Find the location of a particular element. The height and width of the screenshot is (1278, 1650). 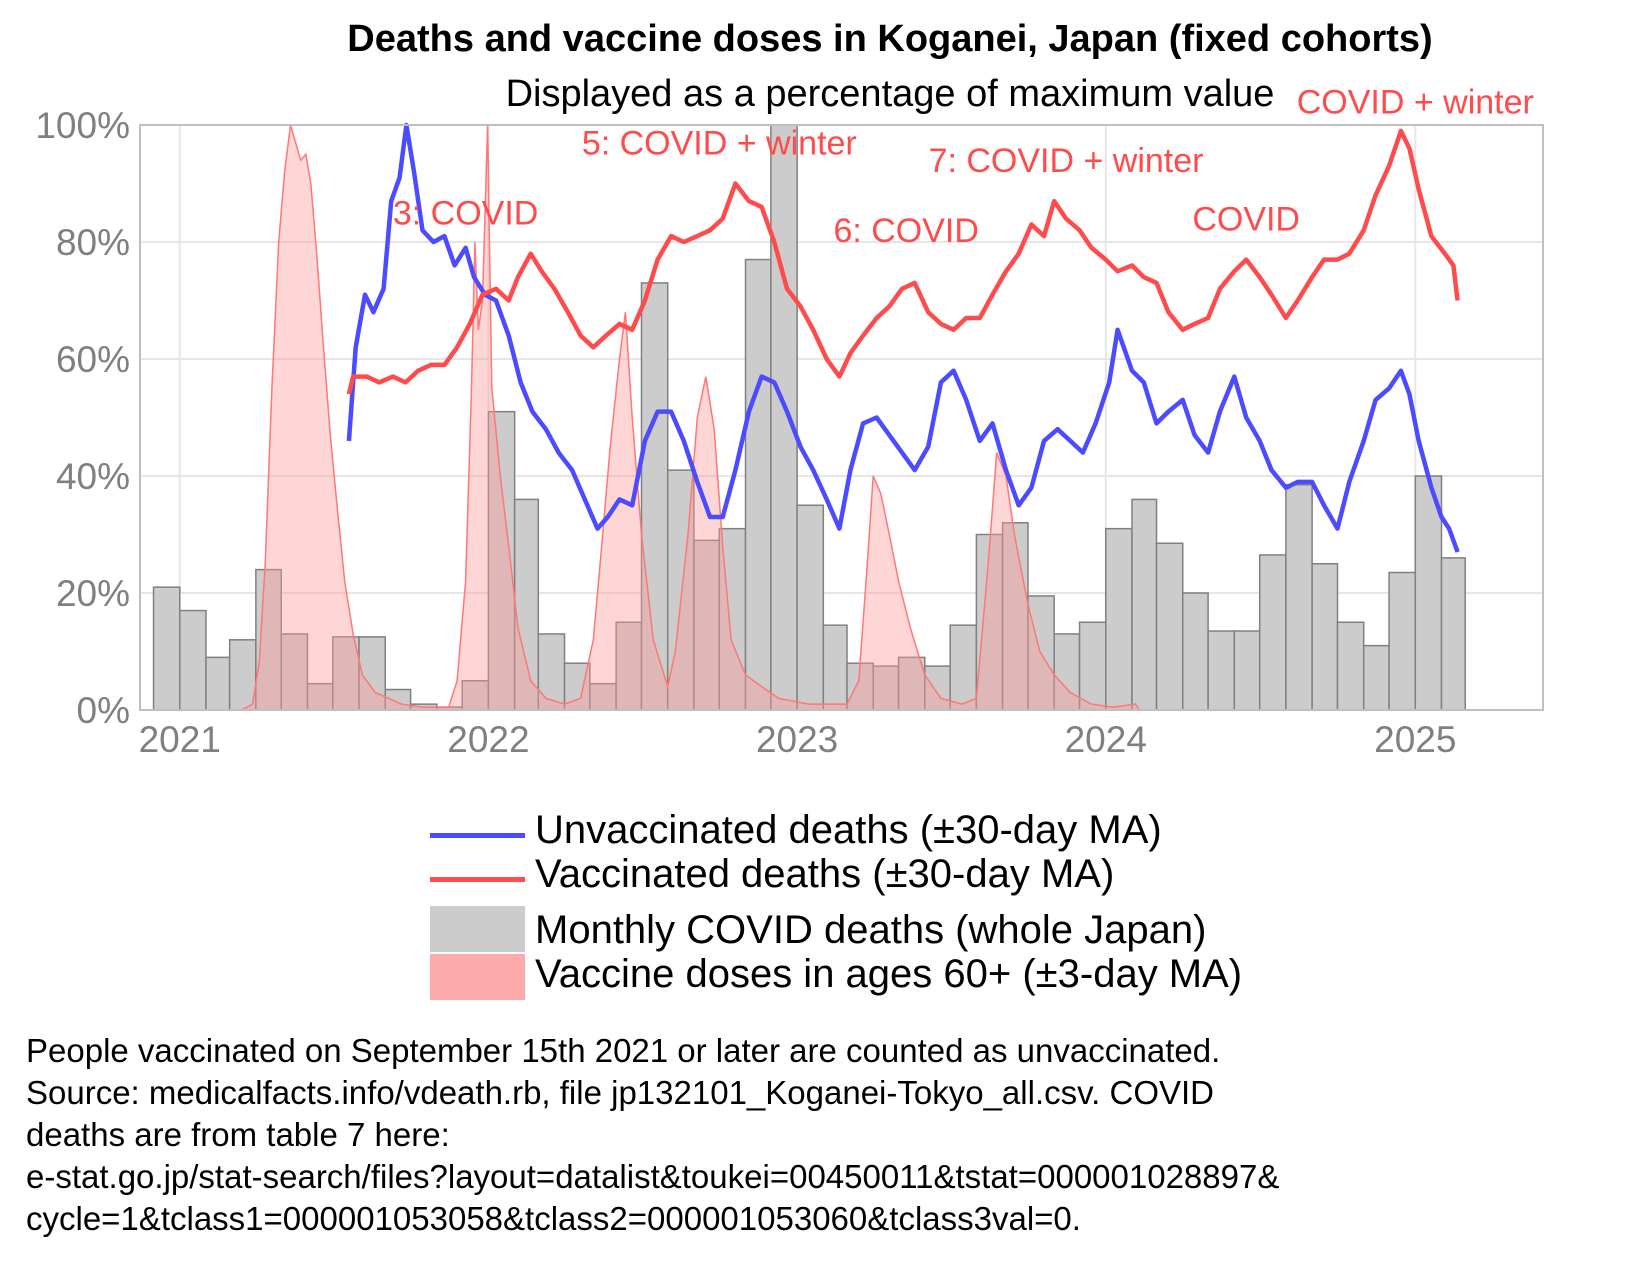

y-tick-label: 60% is located at coordinates (93, 359).